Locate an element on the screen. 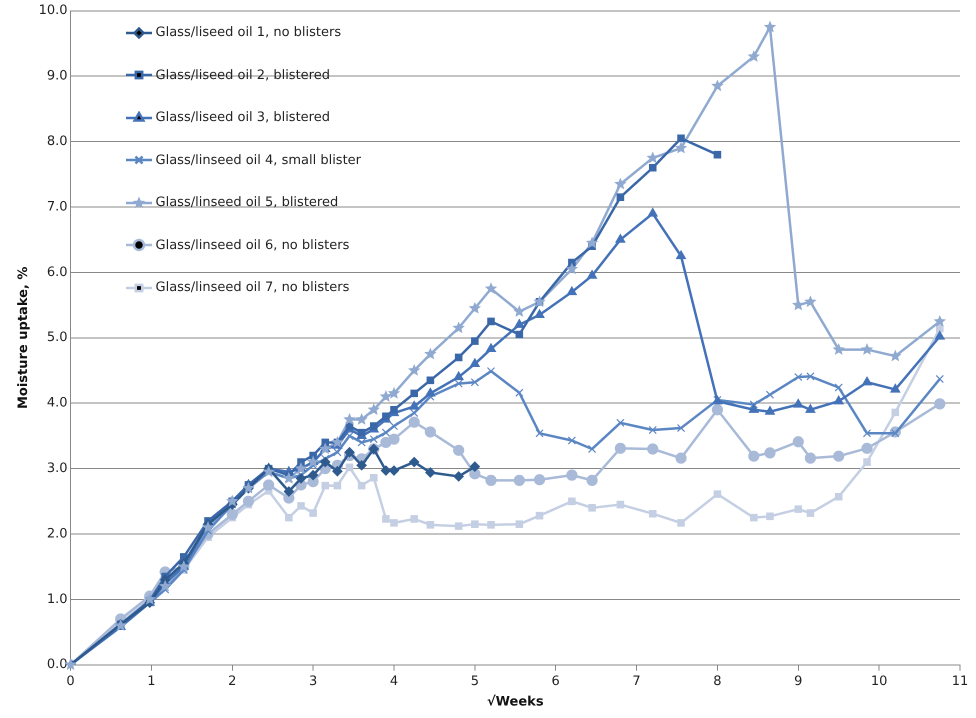 This screenshot has height=718, width=976. y-tick-label: 1.0 is located at coordinates (57, 599).